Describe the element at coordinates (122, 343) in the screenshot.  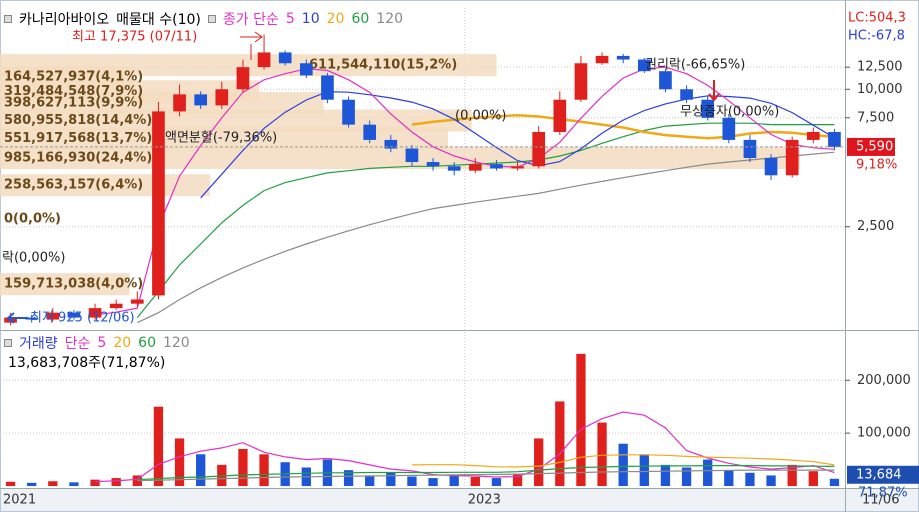
I see `legend-entry: 20` at that location.